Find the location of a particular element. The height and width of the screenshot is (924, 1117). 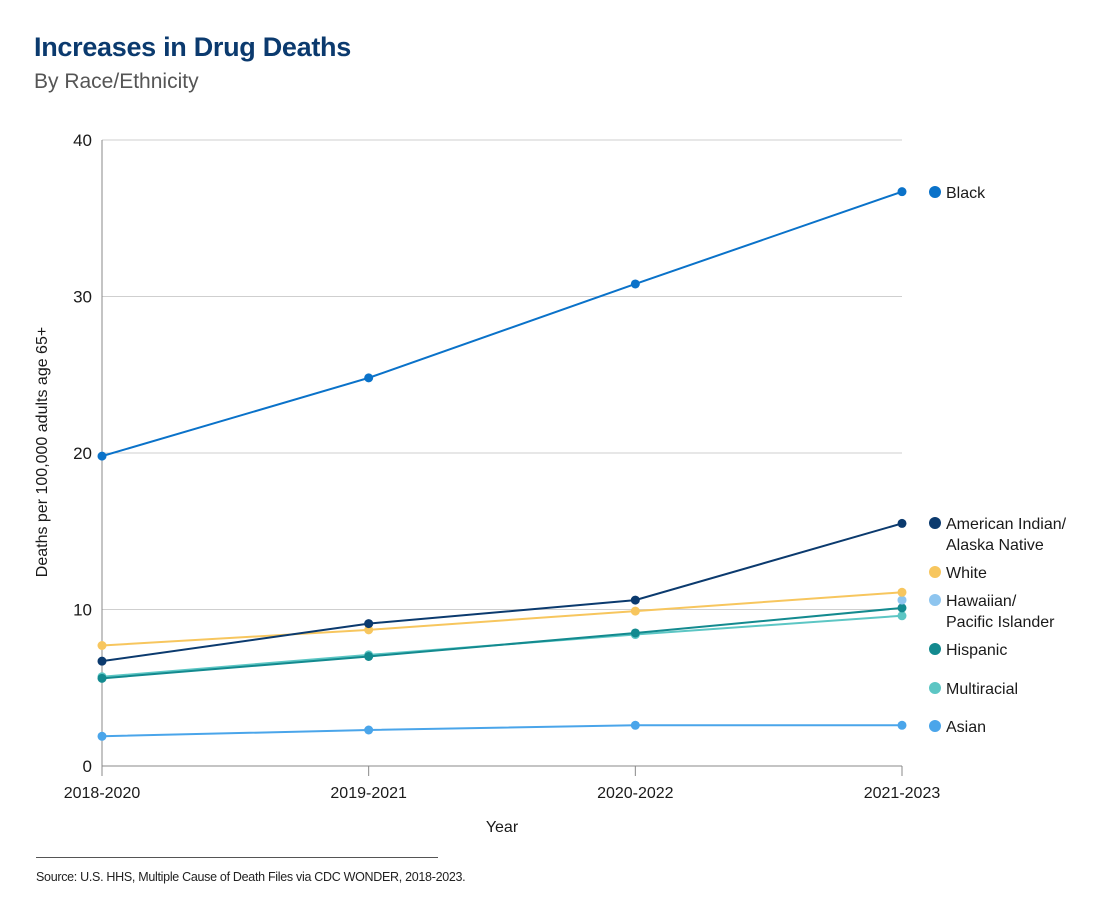

data-point-white-2019-2021 is located at coordinates (369, 630).